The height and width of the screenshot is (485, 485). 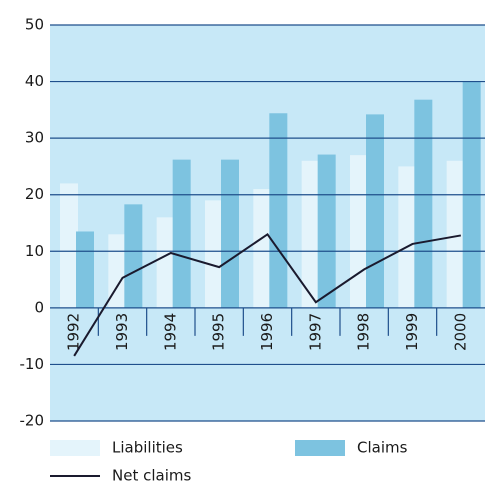 What do you see at coordinates (122, 332) in the screenshot?
I see `x-tick-label: 1993` at bounding box center [122, 332].